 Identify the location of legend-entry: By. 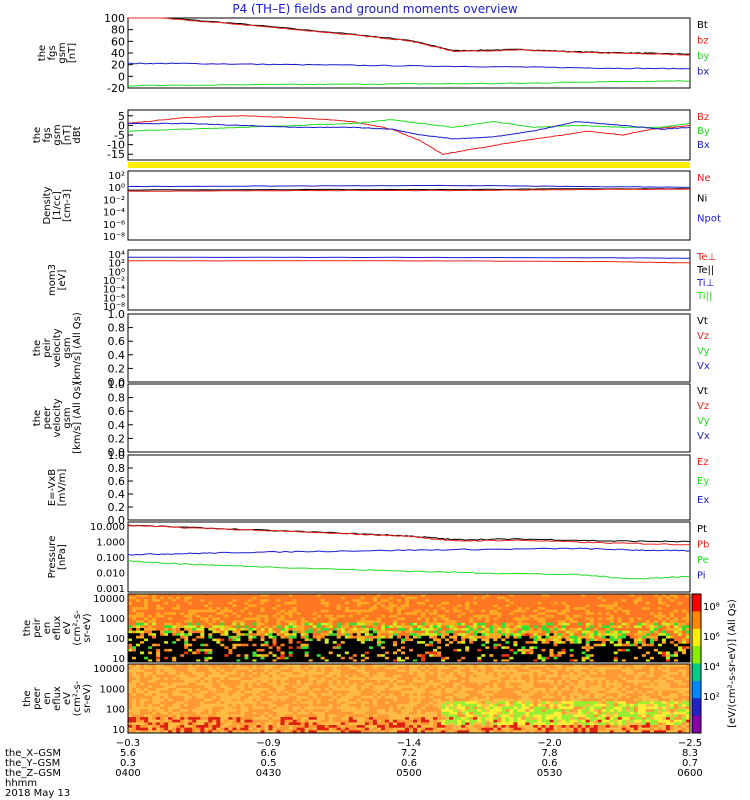
(703, 131).